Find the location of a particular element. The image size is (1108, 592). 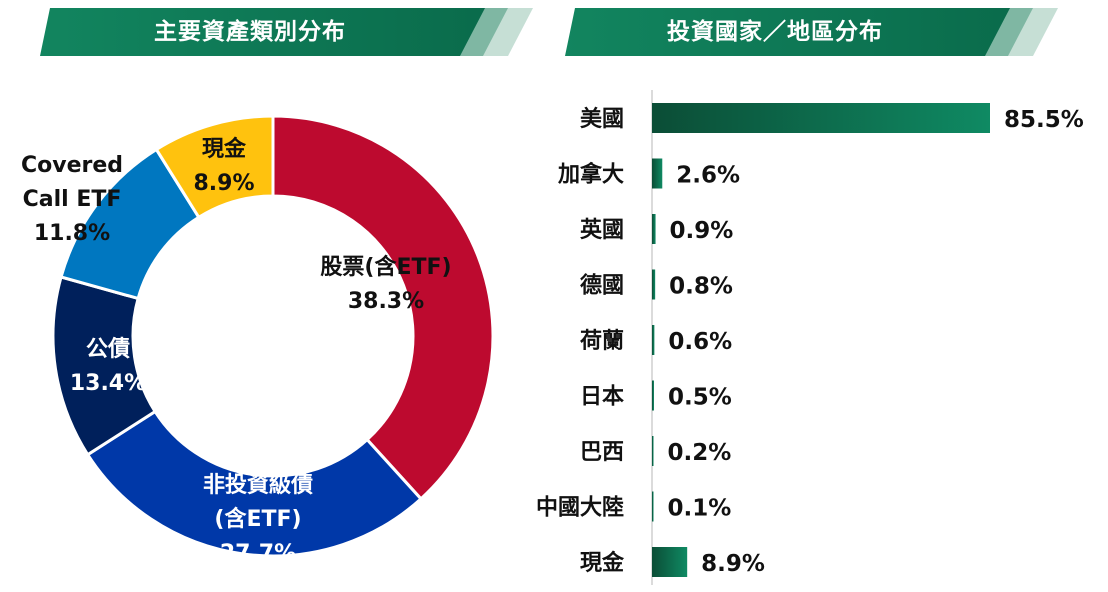

slice-name-label: Call ETF is located at coordinates (72, 199).